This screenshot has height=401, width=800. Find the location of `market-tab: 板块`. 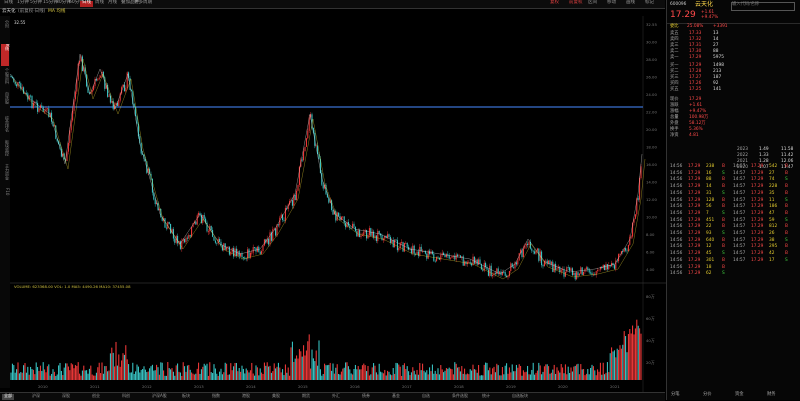

market-tab: 板块 is located at coordinates (186, 395).